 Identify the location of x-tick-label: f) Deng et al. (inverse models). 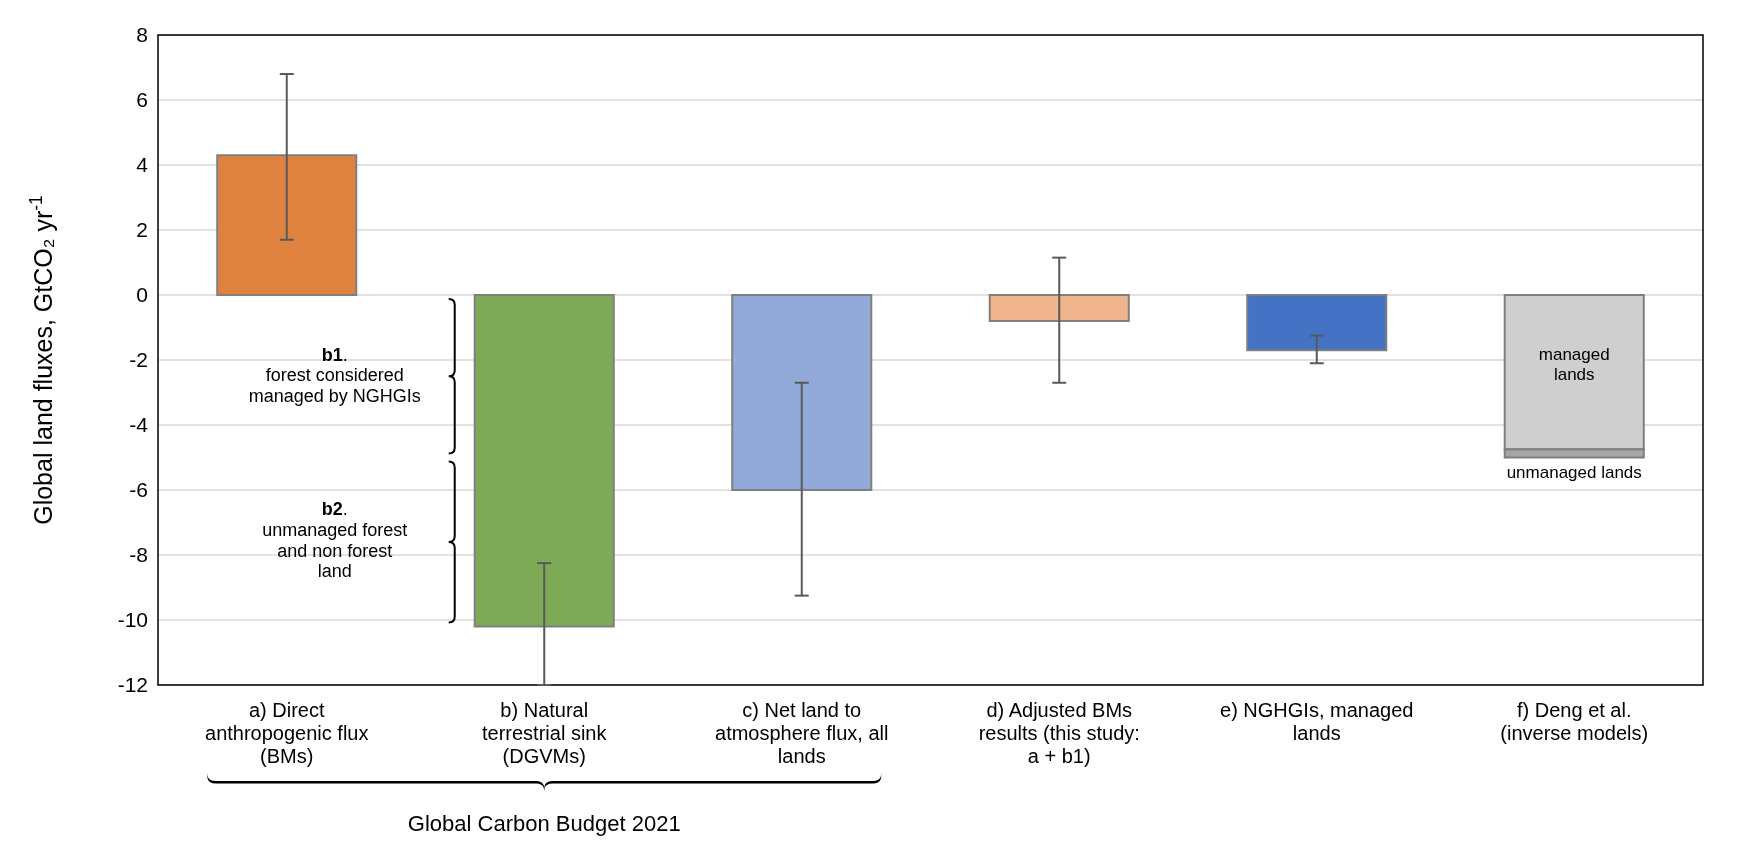
(1574, 721).